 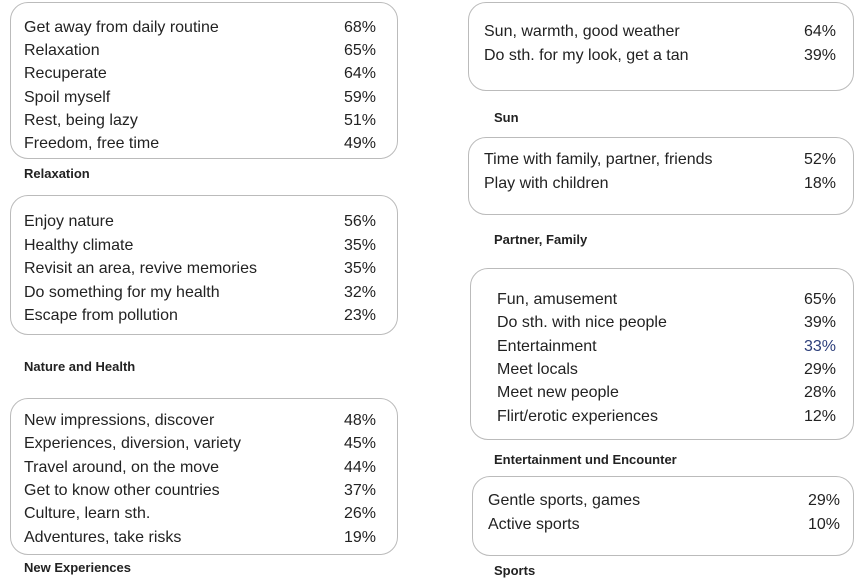 I want to click on item-label: Meet new people, so click(x=558, y=393).